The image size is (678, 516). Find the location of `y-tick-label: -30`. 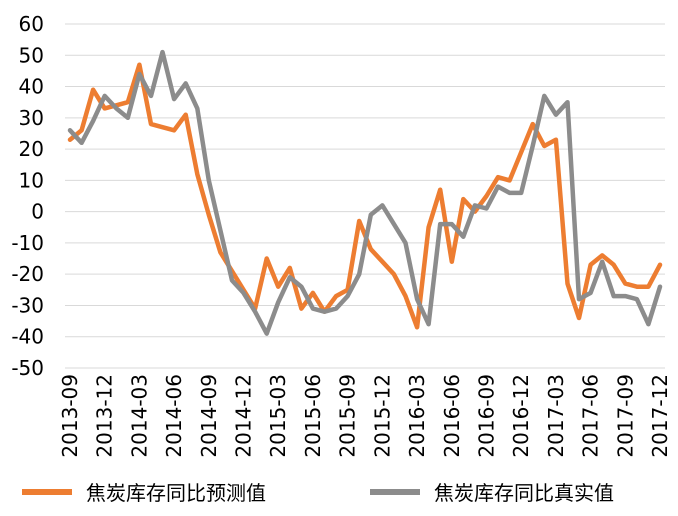

y-tick-label: -30 is located at coordinates (27, 305).